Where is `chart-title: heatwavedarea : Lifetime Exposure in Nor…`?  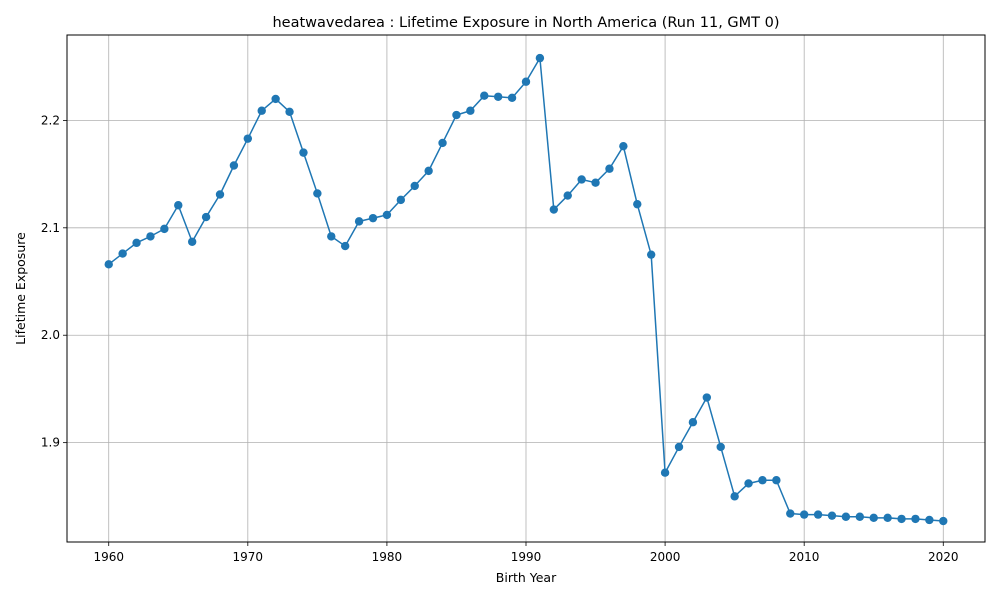 chart-title: heatwavedarea : Lifetime Exposure in Nor… is located at coordinates (525, 23).